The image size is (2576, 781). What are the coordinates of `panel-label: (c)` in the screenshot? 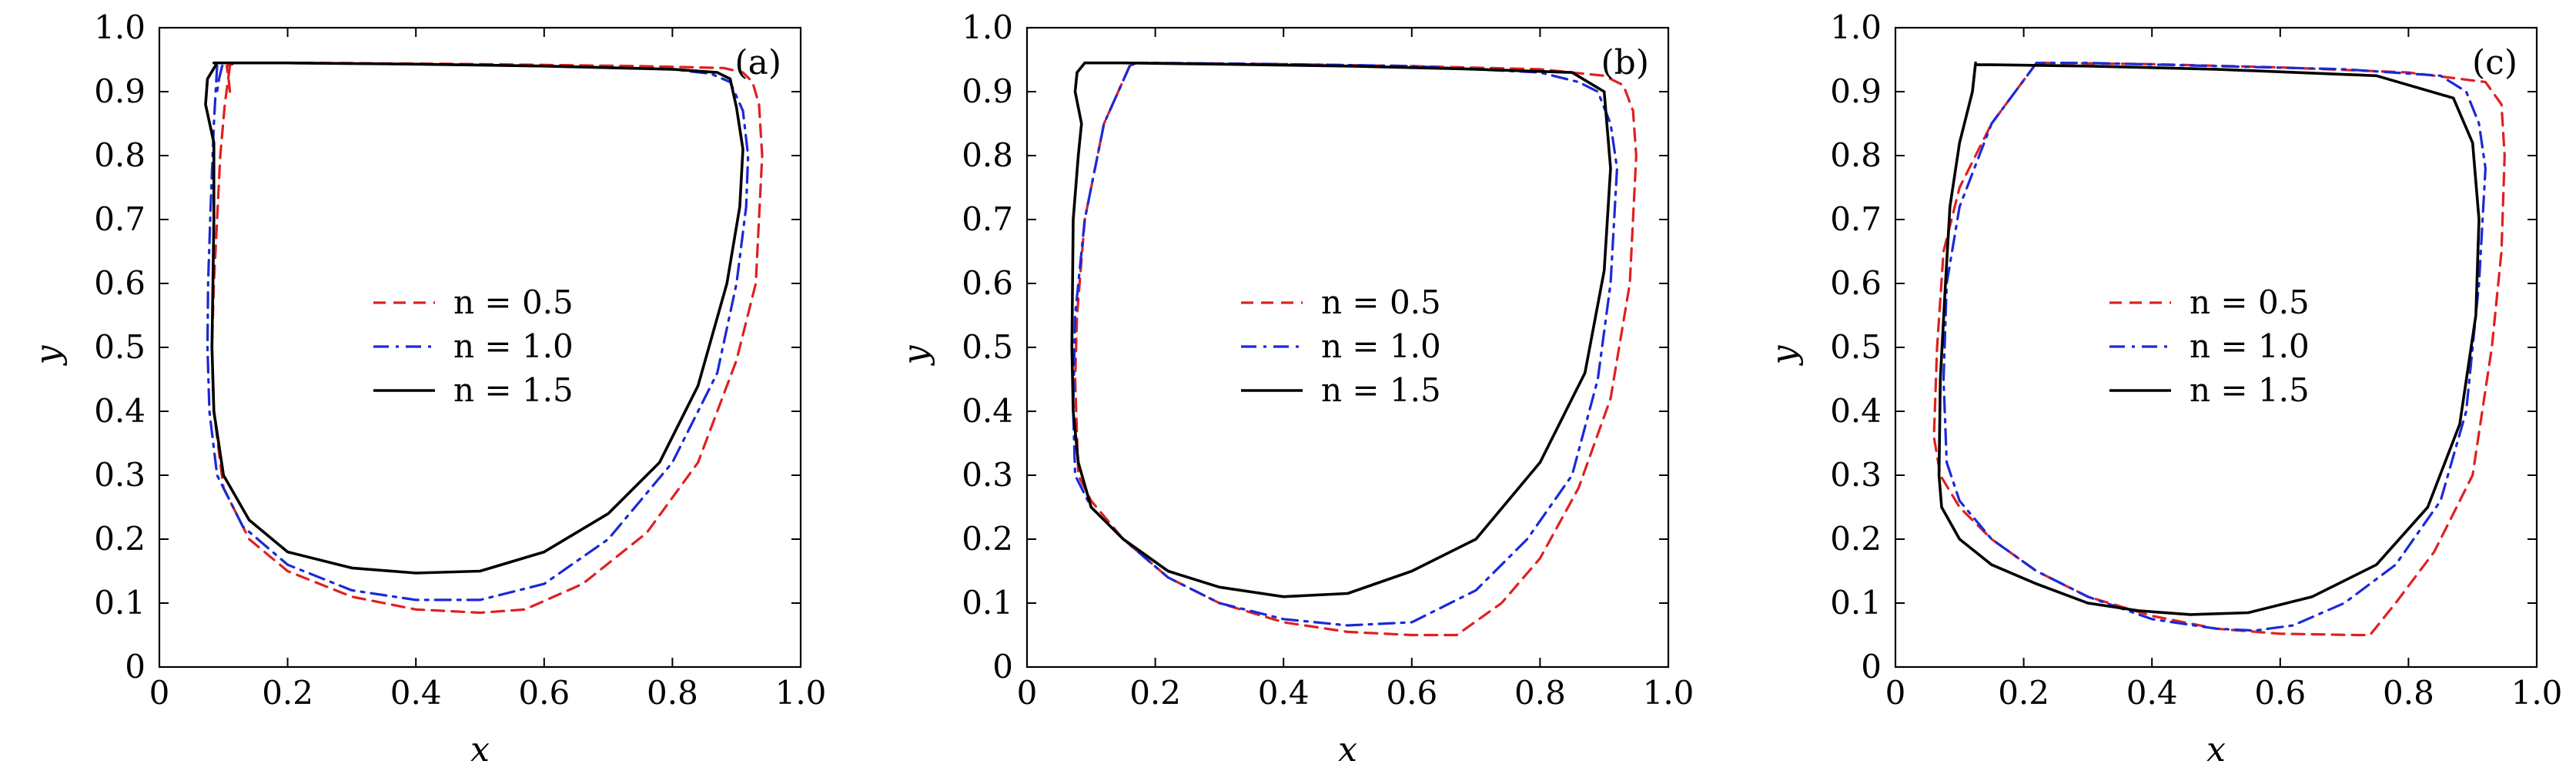 It's located at (2494, 63).